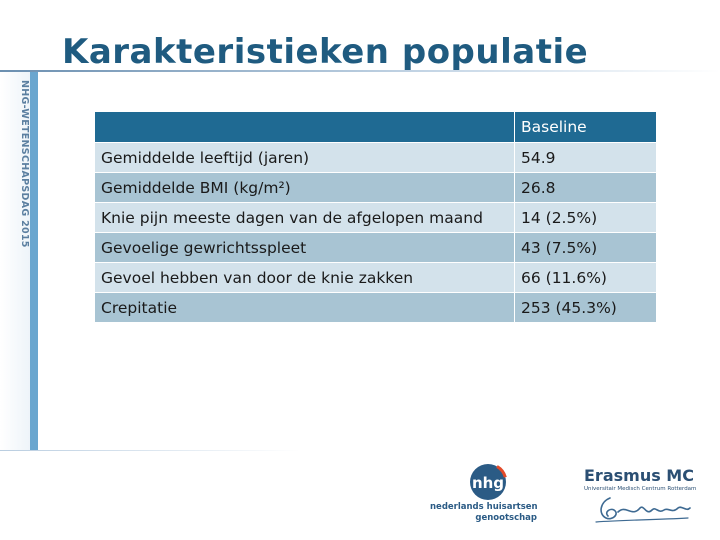  What do you see at coordinates (585, 247) in the screenshot?
I see `row-value: 43 (7.5%)` at bounding box center [585, 247].